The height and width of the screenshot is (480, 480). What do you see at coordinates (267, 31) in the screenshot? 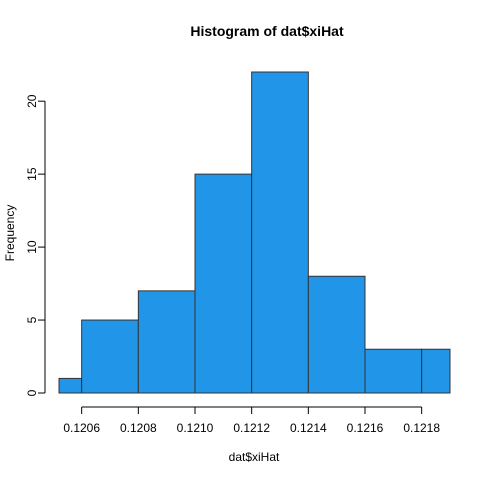
I see `chart-title: Histogram of dat$xiHat` at bounding box center [267, 31].